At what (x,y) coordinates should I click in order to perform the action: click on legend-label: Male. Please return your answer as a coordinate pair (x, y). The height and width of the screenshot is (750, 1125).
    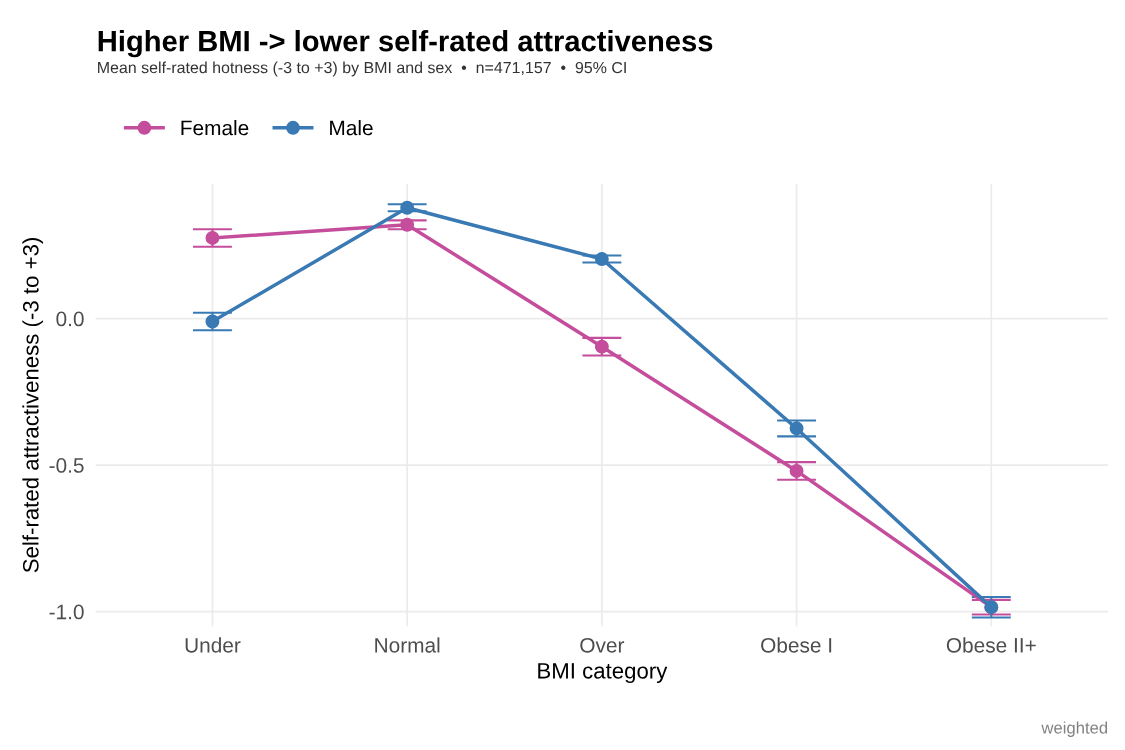
    Looking at the image, I should click on (351, 128).